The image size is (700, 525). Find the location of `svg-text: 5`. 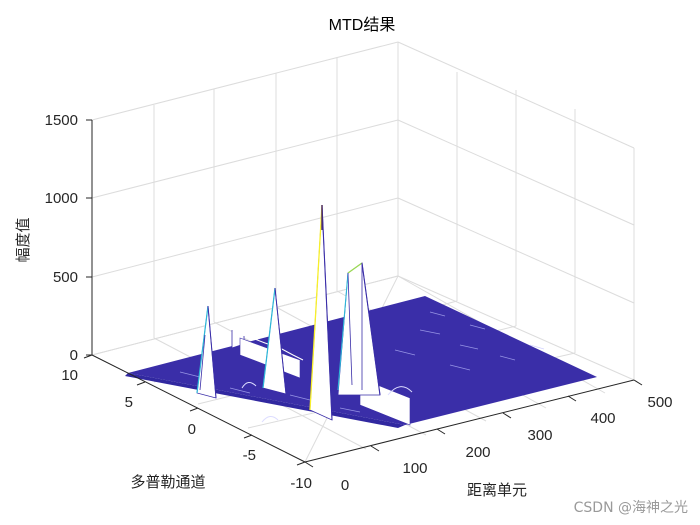

svg-text: 5 is located at coordinates (129, 402).